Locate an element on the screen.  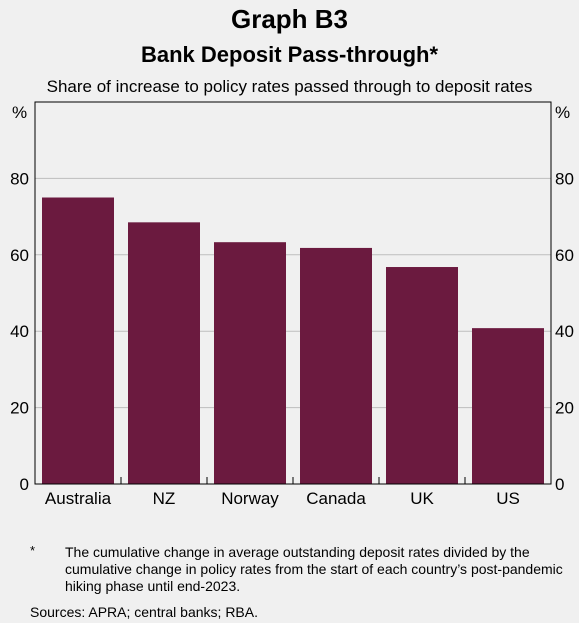
bar-us is located at coordinates (508, 406).